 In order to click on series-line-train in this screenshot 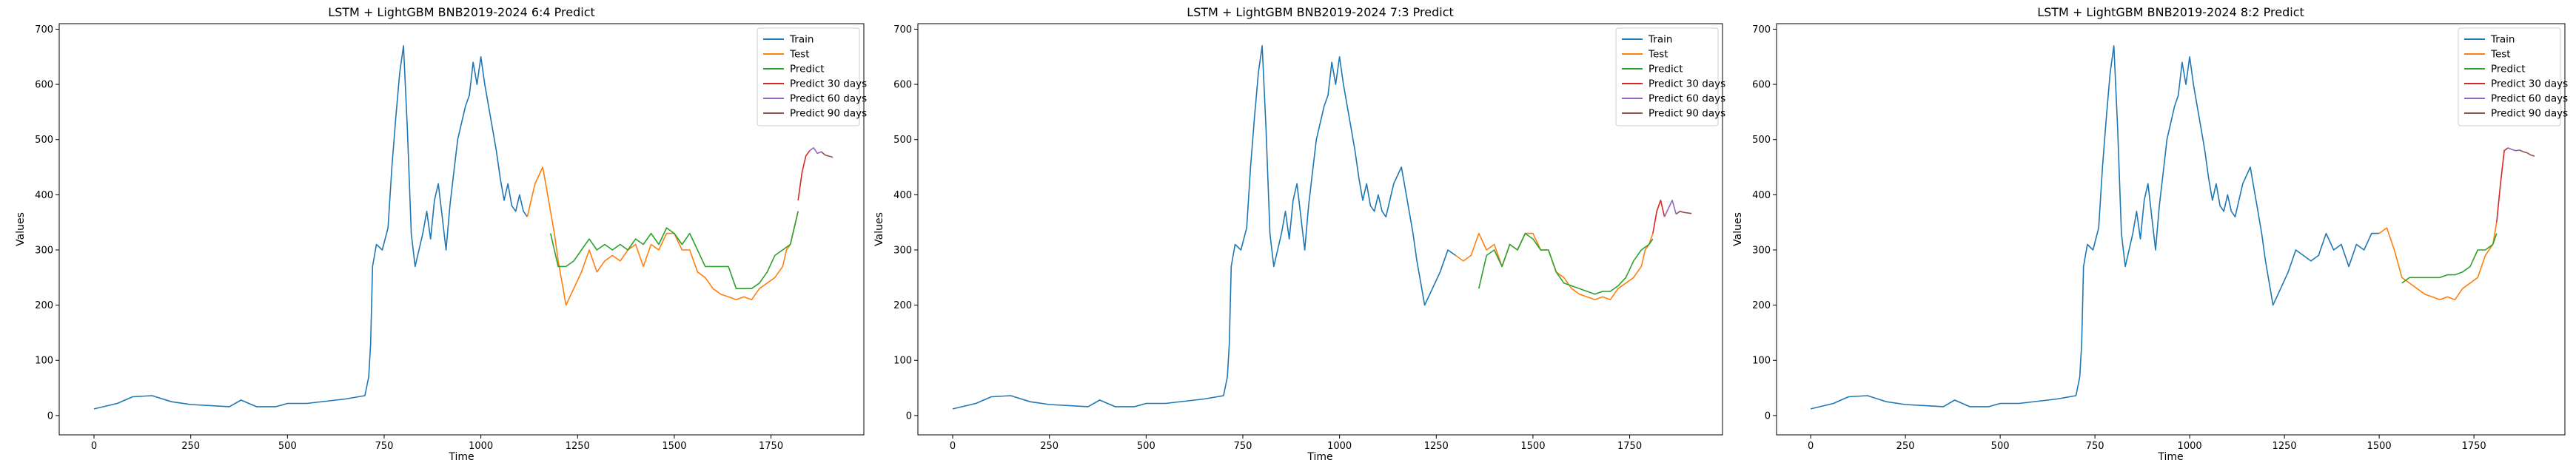, I will do `click(310, 228)`.